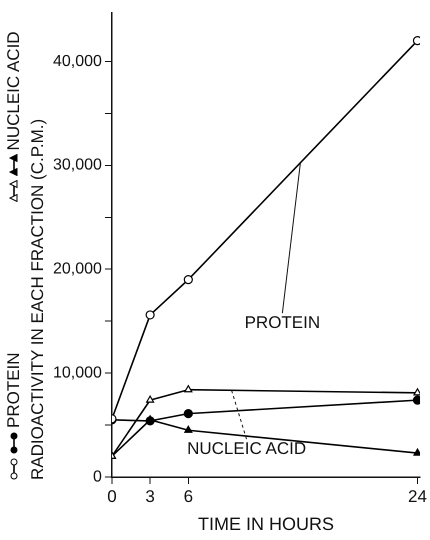 This screenshot has height=540, width=430. What do you see at coordinates (14, 390) in the screenshot?
I see `text: PROTEIN` at bounding box center [14, 390].